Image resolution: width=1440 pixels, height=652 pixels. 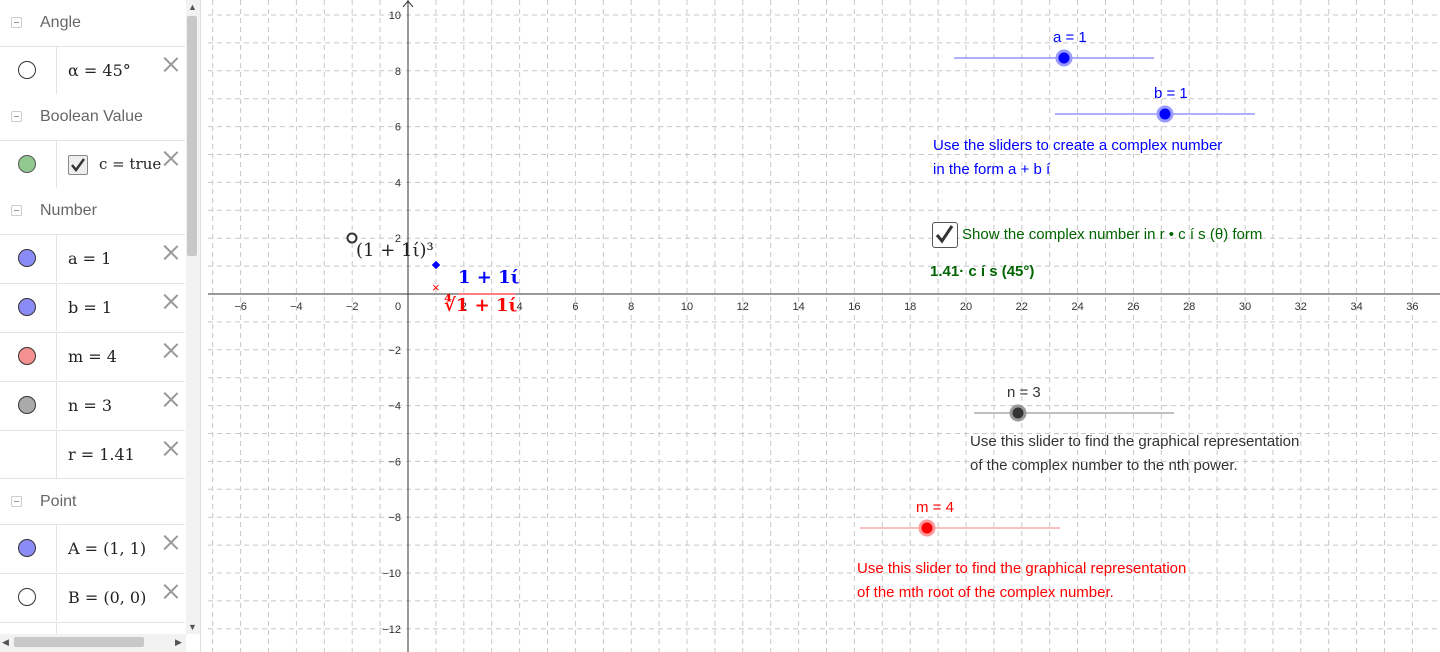 What do you see at coordinates (1022, 307) in the screenshot?
I see `x-tick-label: 22` at bounding box center [1022, 307].